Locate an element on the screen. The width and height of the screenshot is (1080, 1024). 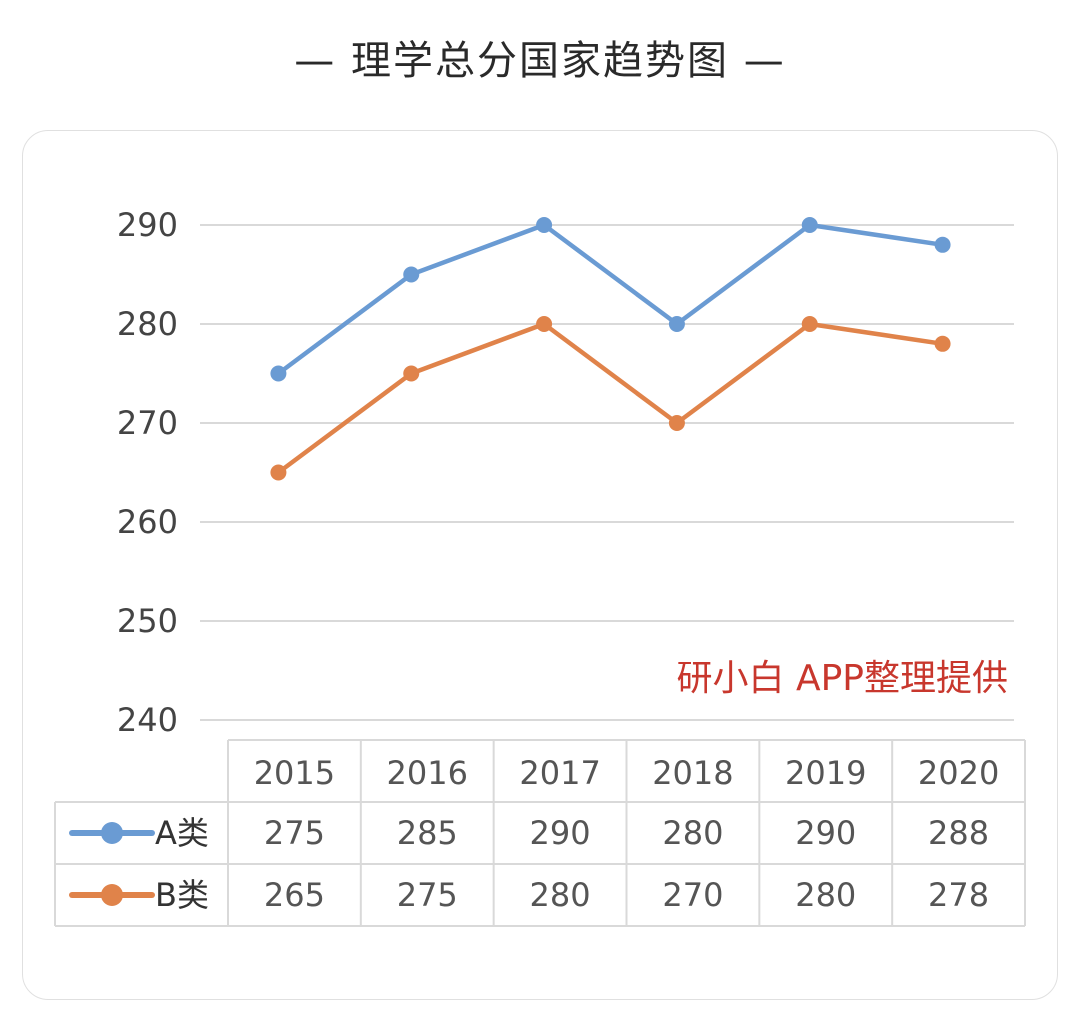
y-tick-label: 270 is located at coordinates (147, 423).